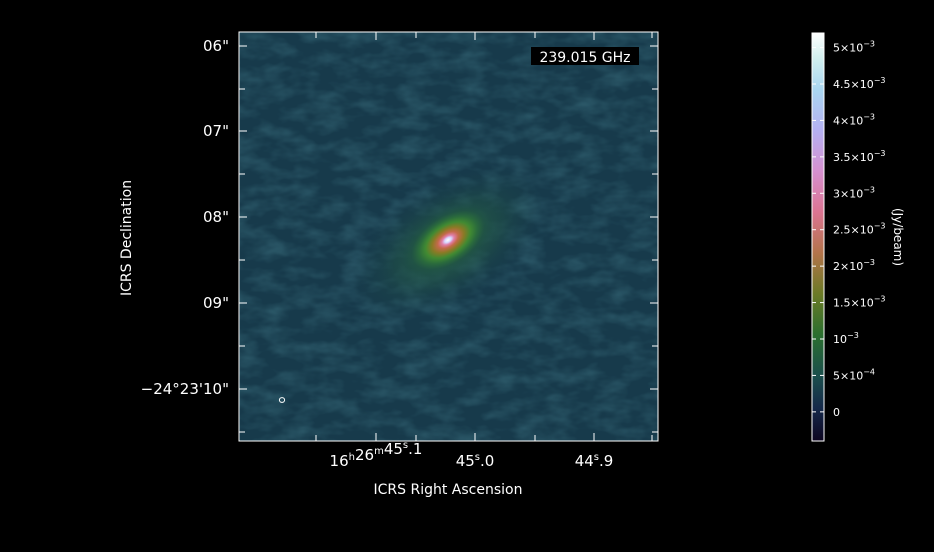  Describe the element at coordinates (127, 238) in the screenshot. I see `y-axis-title: ICRS Declination` at that location.